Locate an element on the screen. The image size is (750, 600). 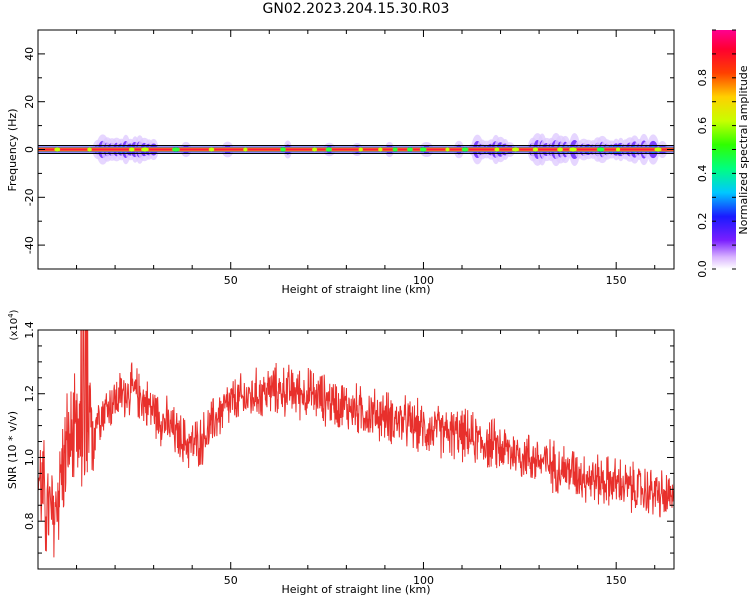
y-tick-label: -20 is located at coordinates (29, 197).